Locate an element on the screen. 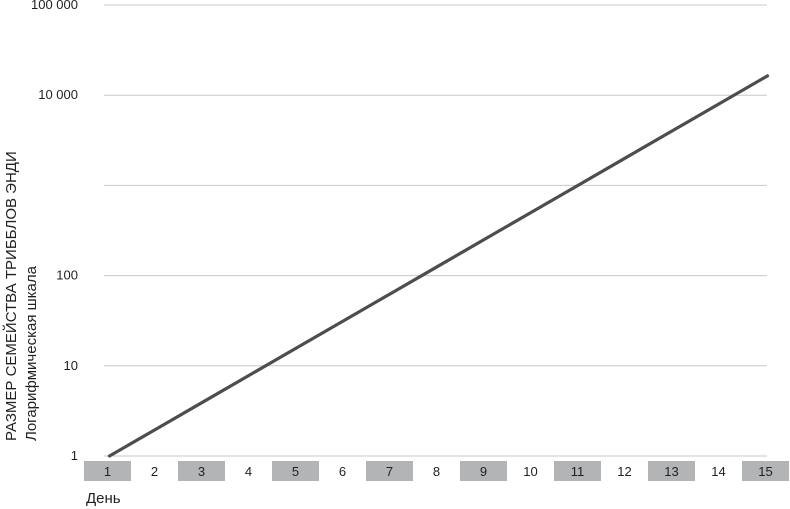  x-tick-label: 14 is located at coordinates (718, 471).